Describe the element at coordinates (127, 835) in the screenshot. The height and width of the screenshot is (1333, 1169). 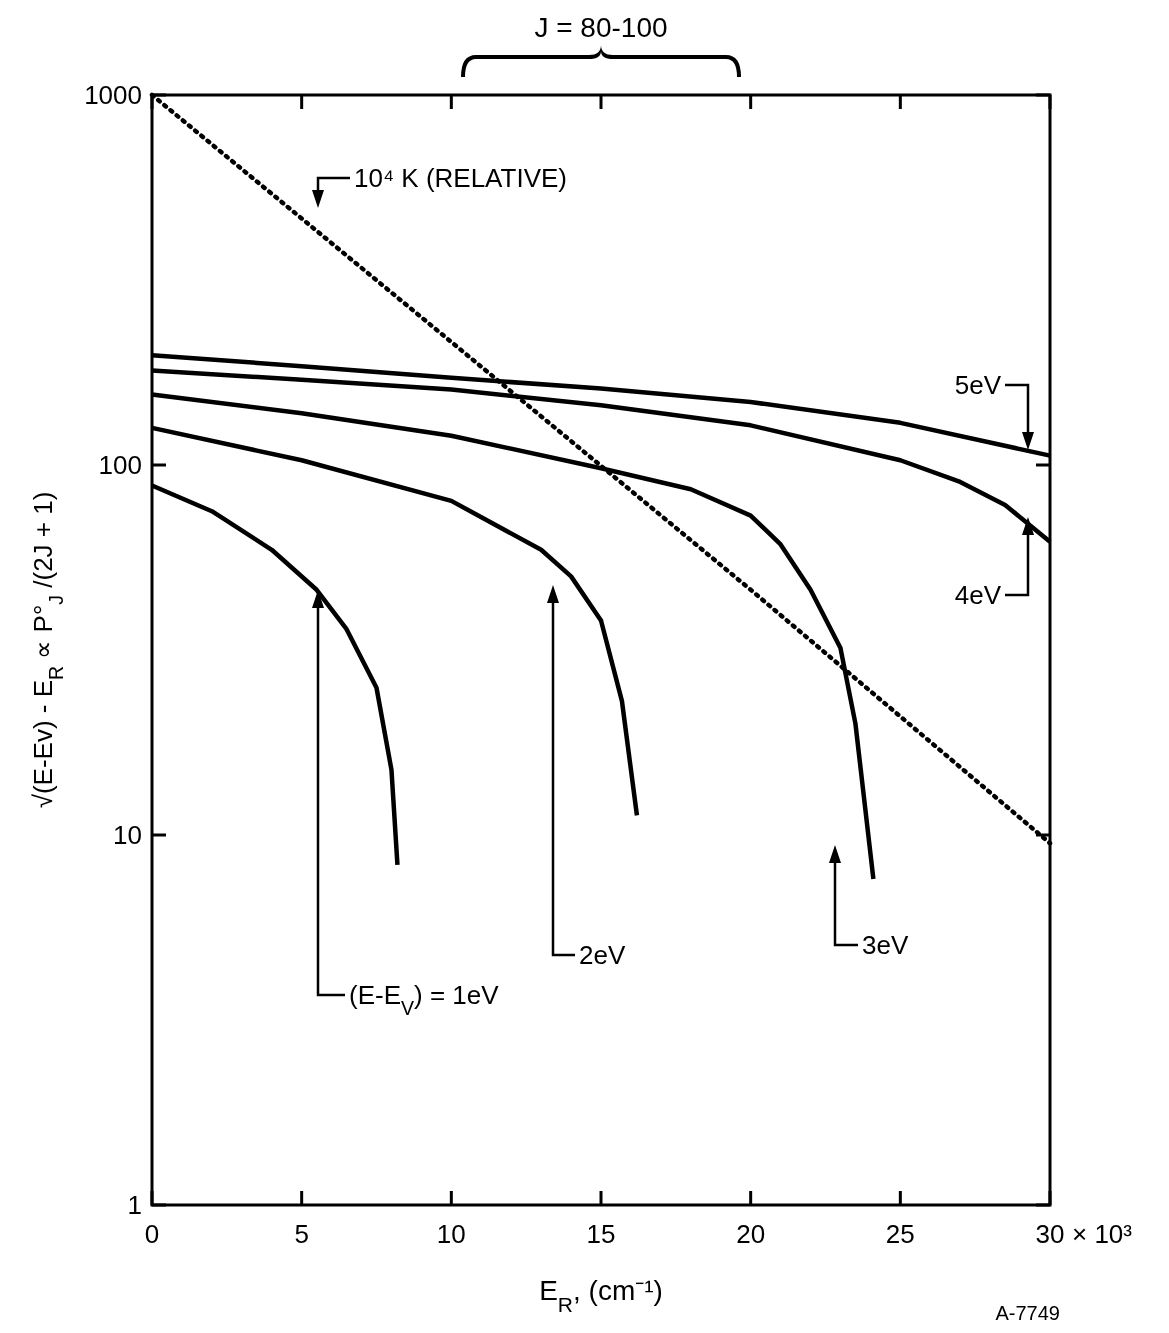
I see `y-tick-label: 10` at that location.